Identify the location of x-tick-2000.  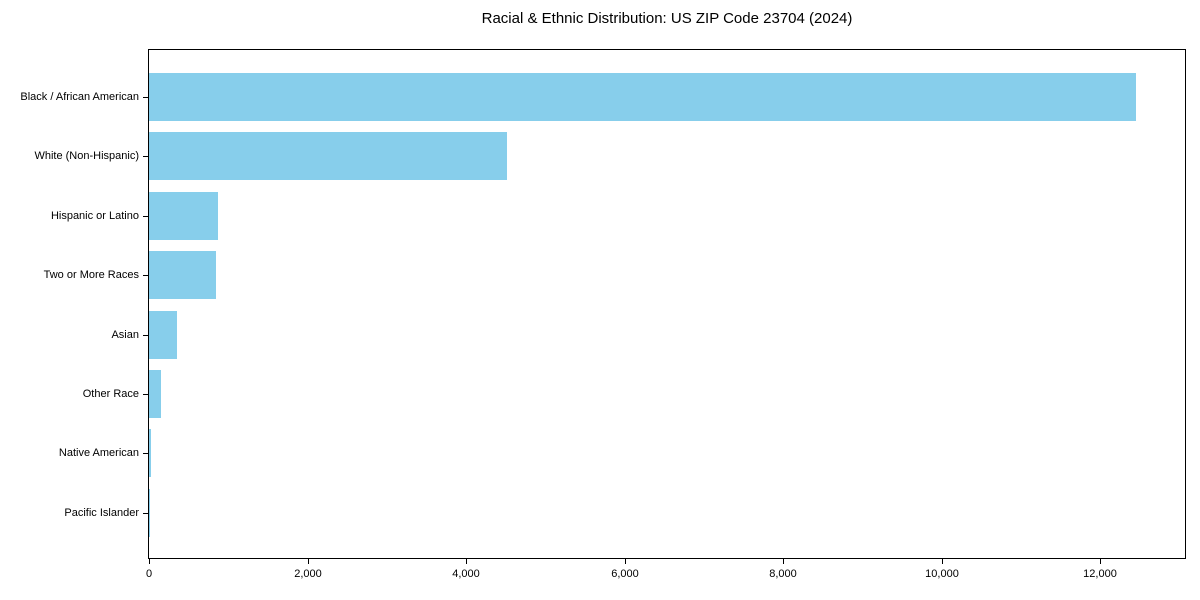
(308, 561).